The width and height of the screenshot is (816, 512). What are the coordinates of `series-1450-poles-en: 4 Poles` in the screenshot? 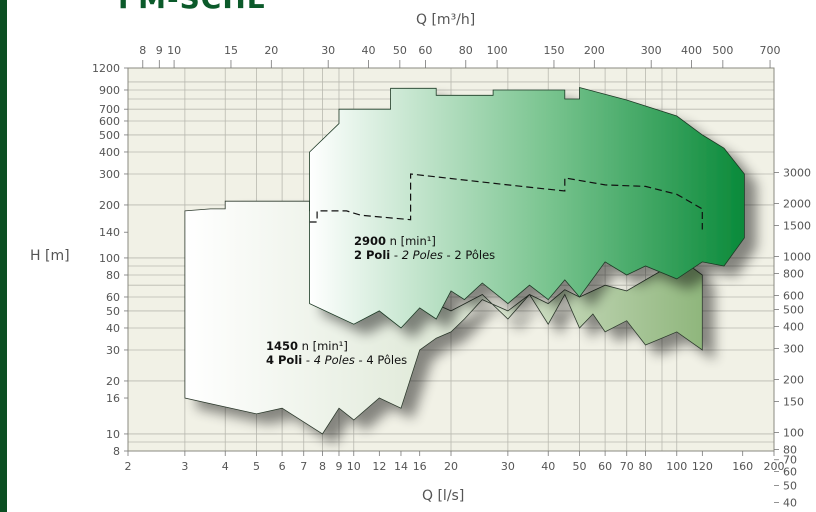 It's located at (334, 360).